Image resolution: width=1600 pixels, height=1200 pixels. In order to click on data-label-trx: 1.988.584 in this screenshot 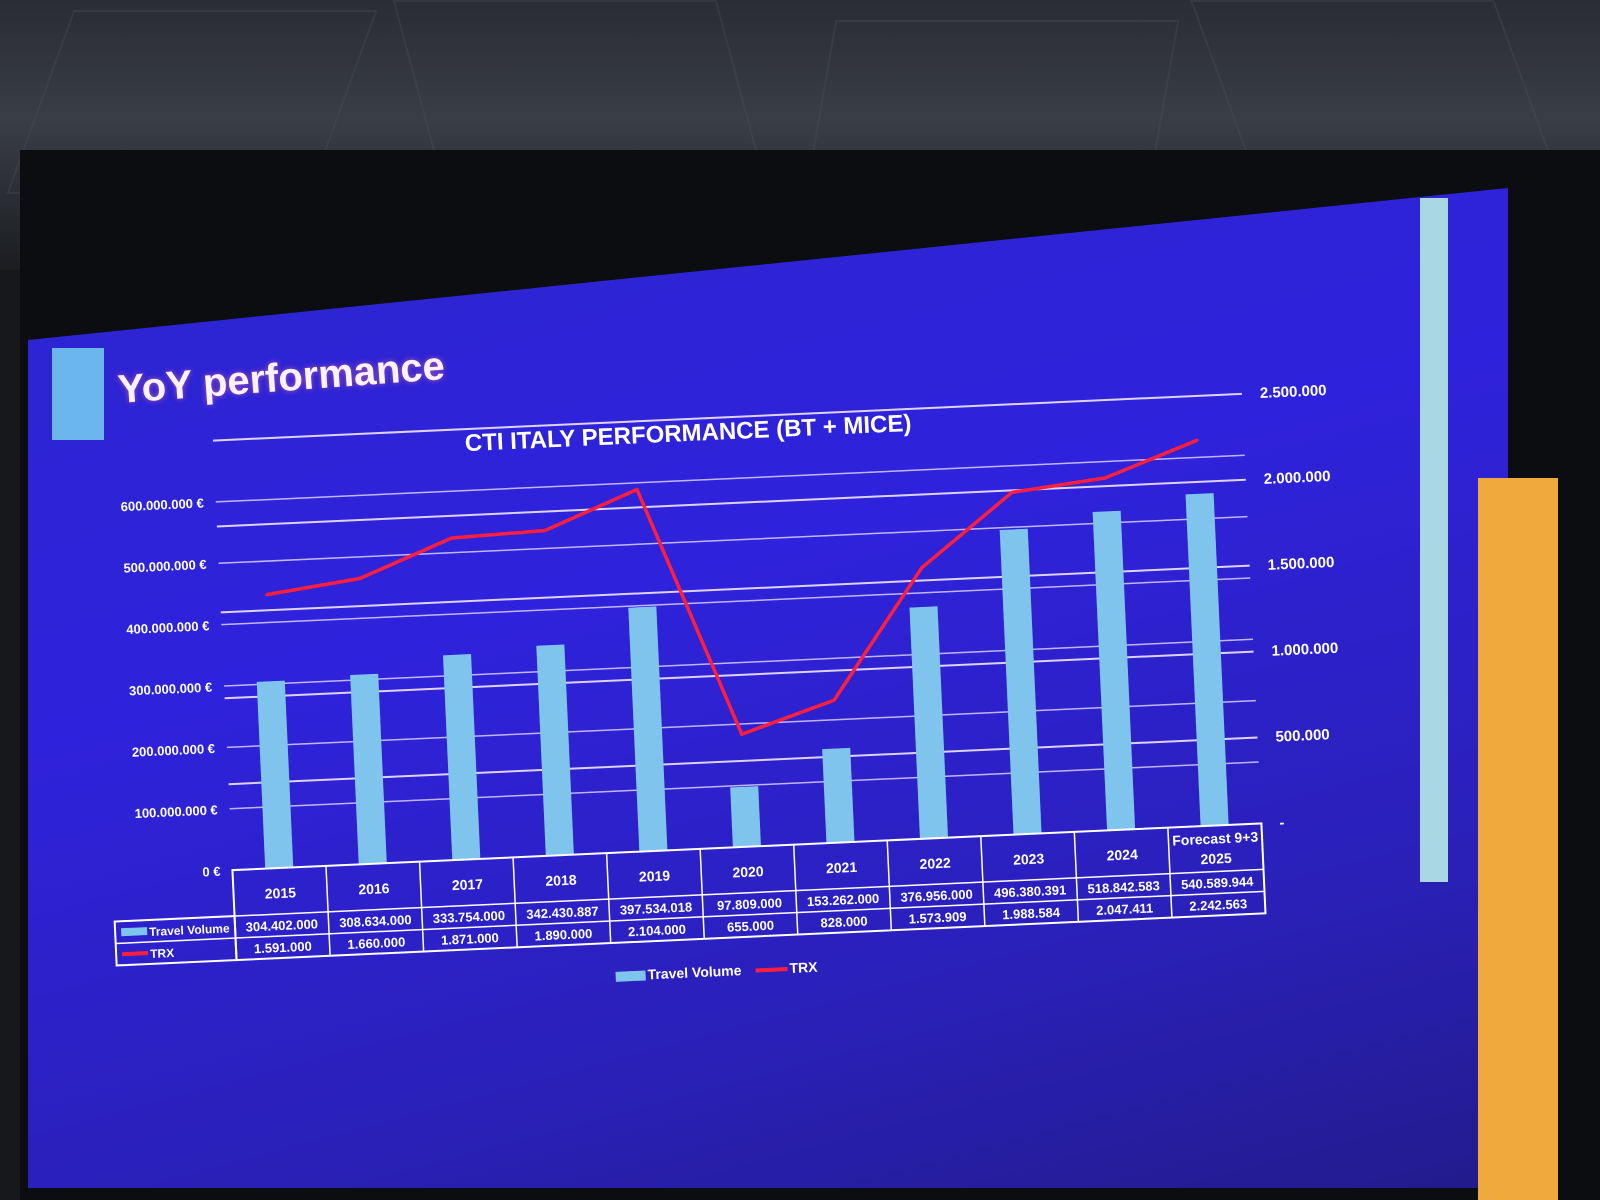, I will do `click(1031, 914)`.